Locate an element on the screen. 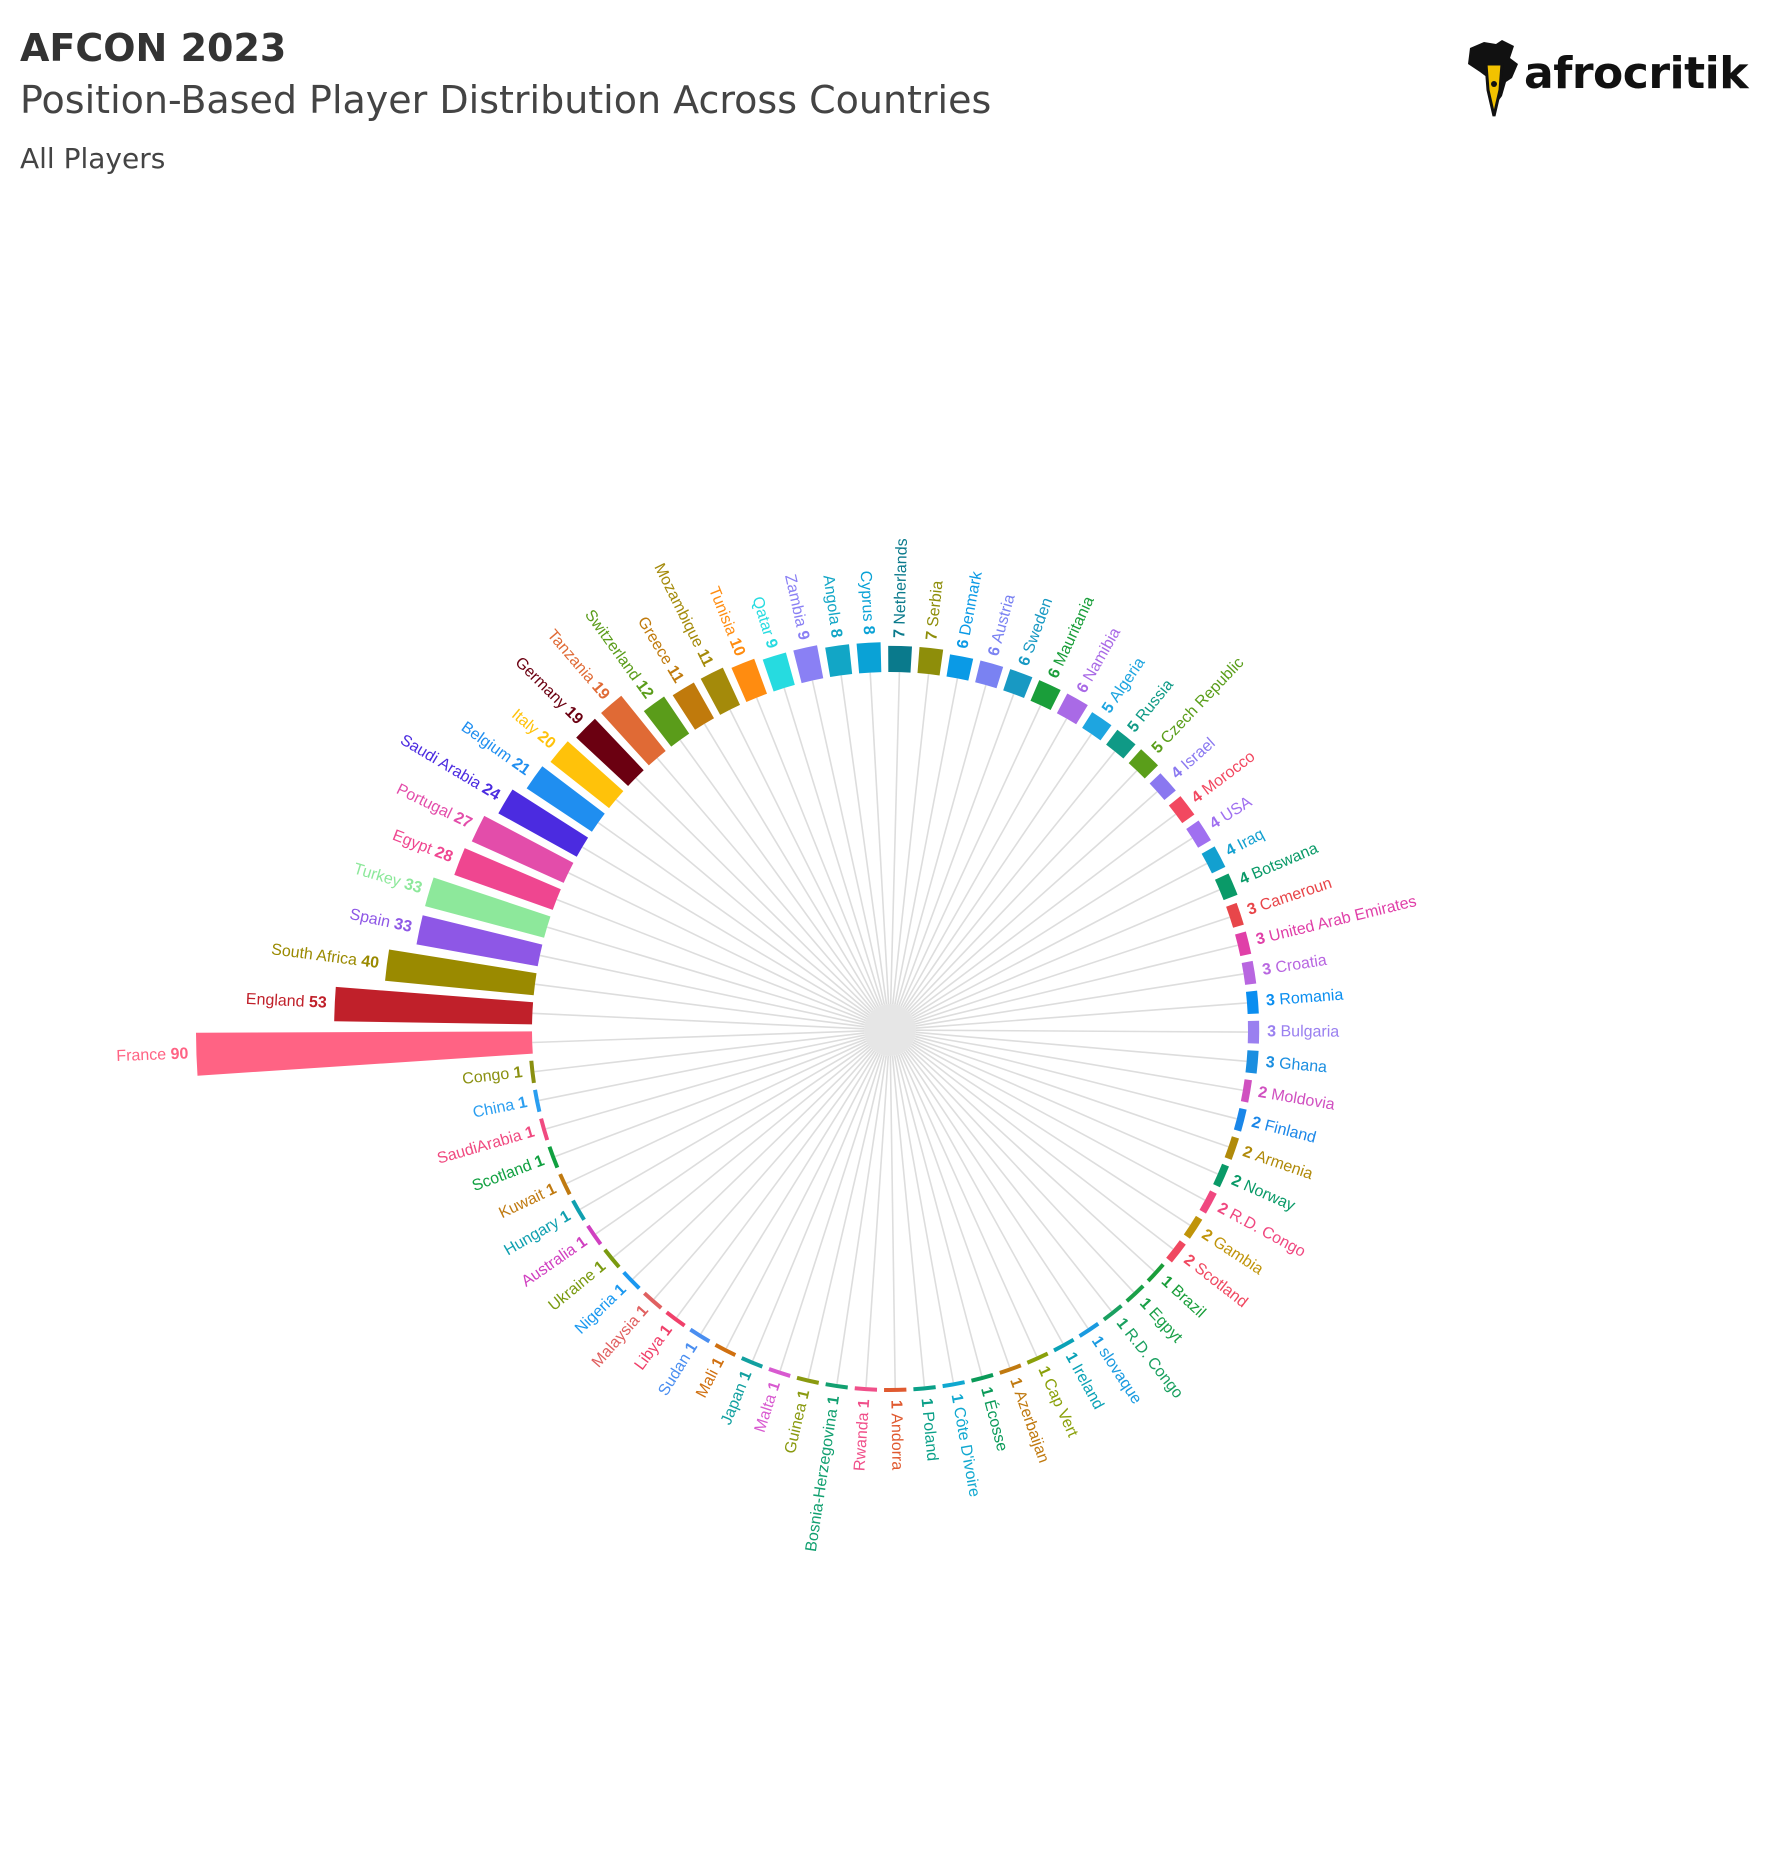  value-label: 27 is located at coordinates (463, 820).